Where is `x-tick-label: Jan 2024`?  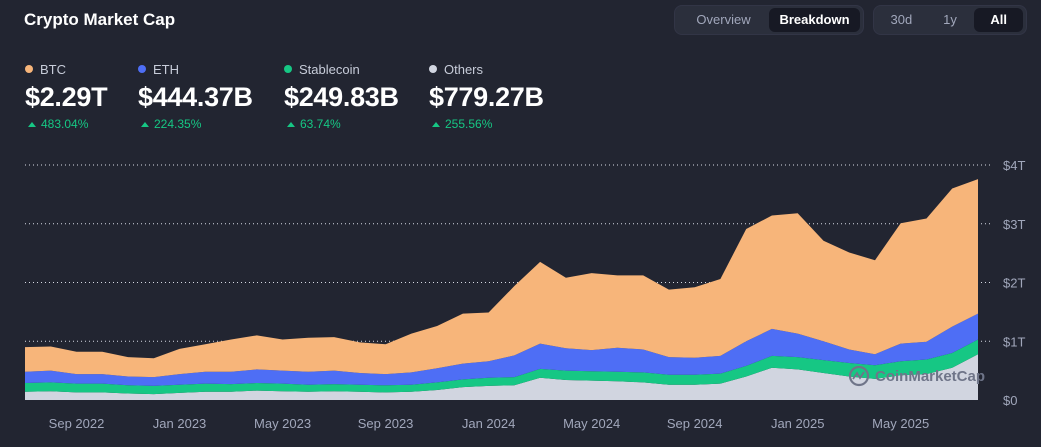
x-tick-label: Jan 2024 is located at coordinates (489, 423).